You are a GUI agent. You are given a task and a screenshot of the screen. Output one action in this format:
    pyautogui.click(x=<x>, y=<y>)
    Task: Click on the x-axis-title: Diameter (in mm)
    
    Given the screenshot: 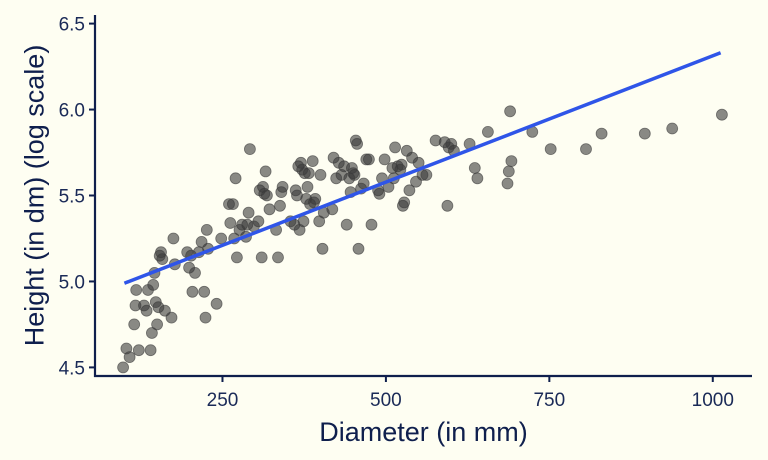 What is the action you would take?
    pyautogui.click(x=423, y=432)
    